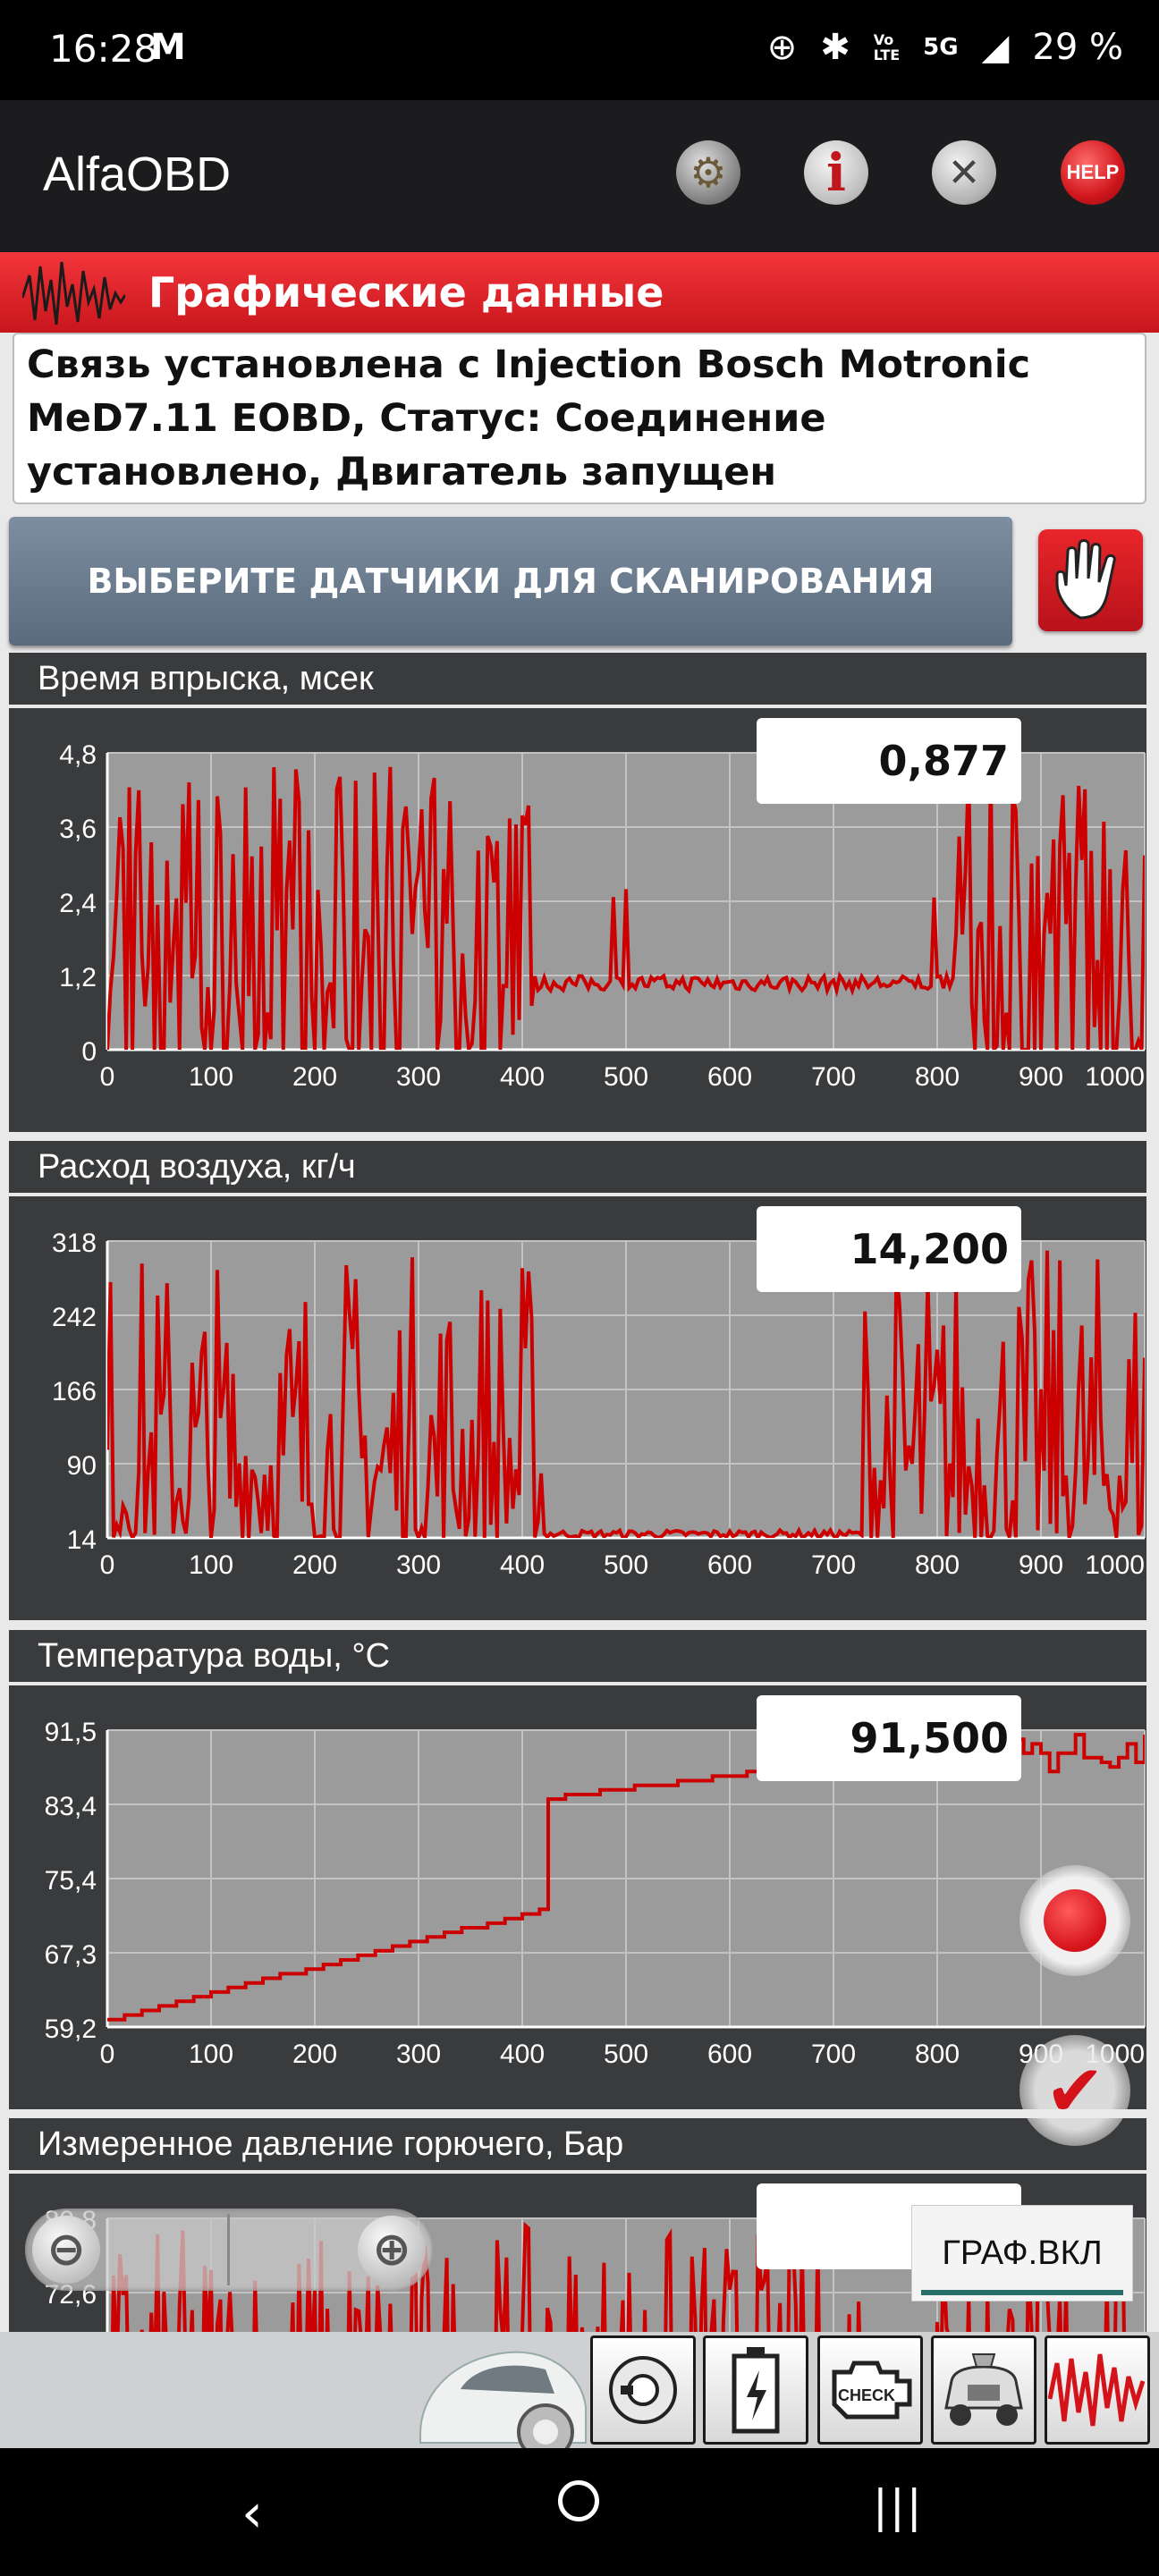 This screenshot has width=1159, height=2576. Describe the element at coordinates (643, 2390) in the screenshot. I see `ignition-key-button` at that location.